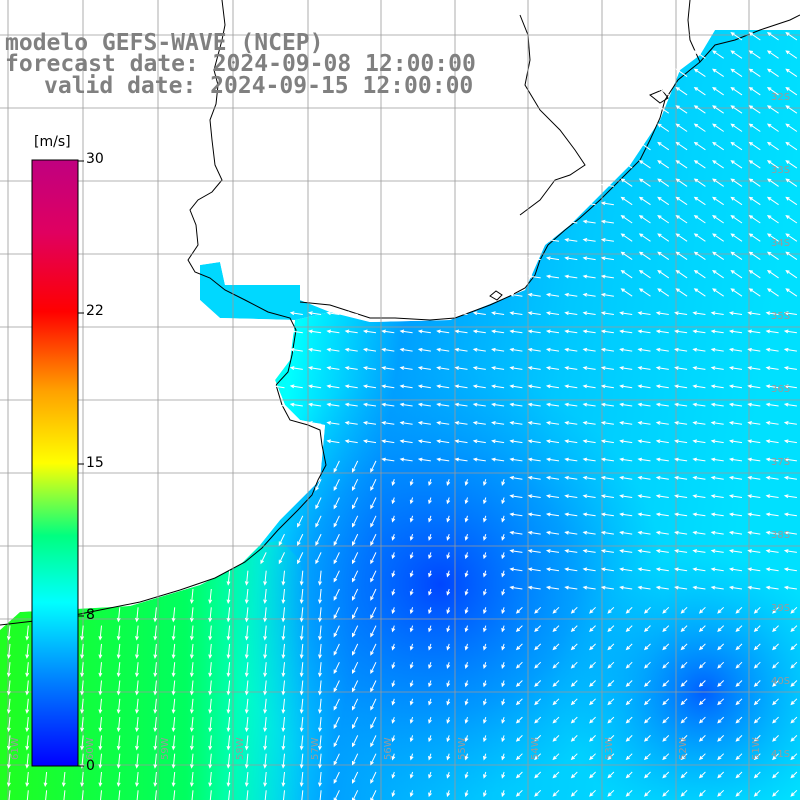  What do you see at coordinates (55, 463) in the screenshot?
I see `colorbar-gradient` at bounding box center [55, 463].